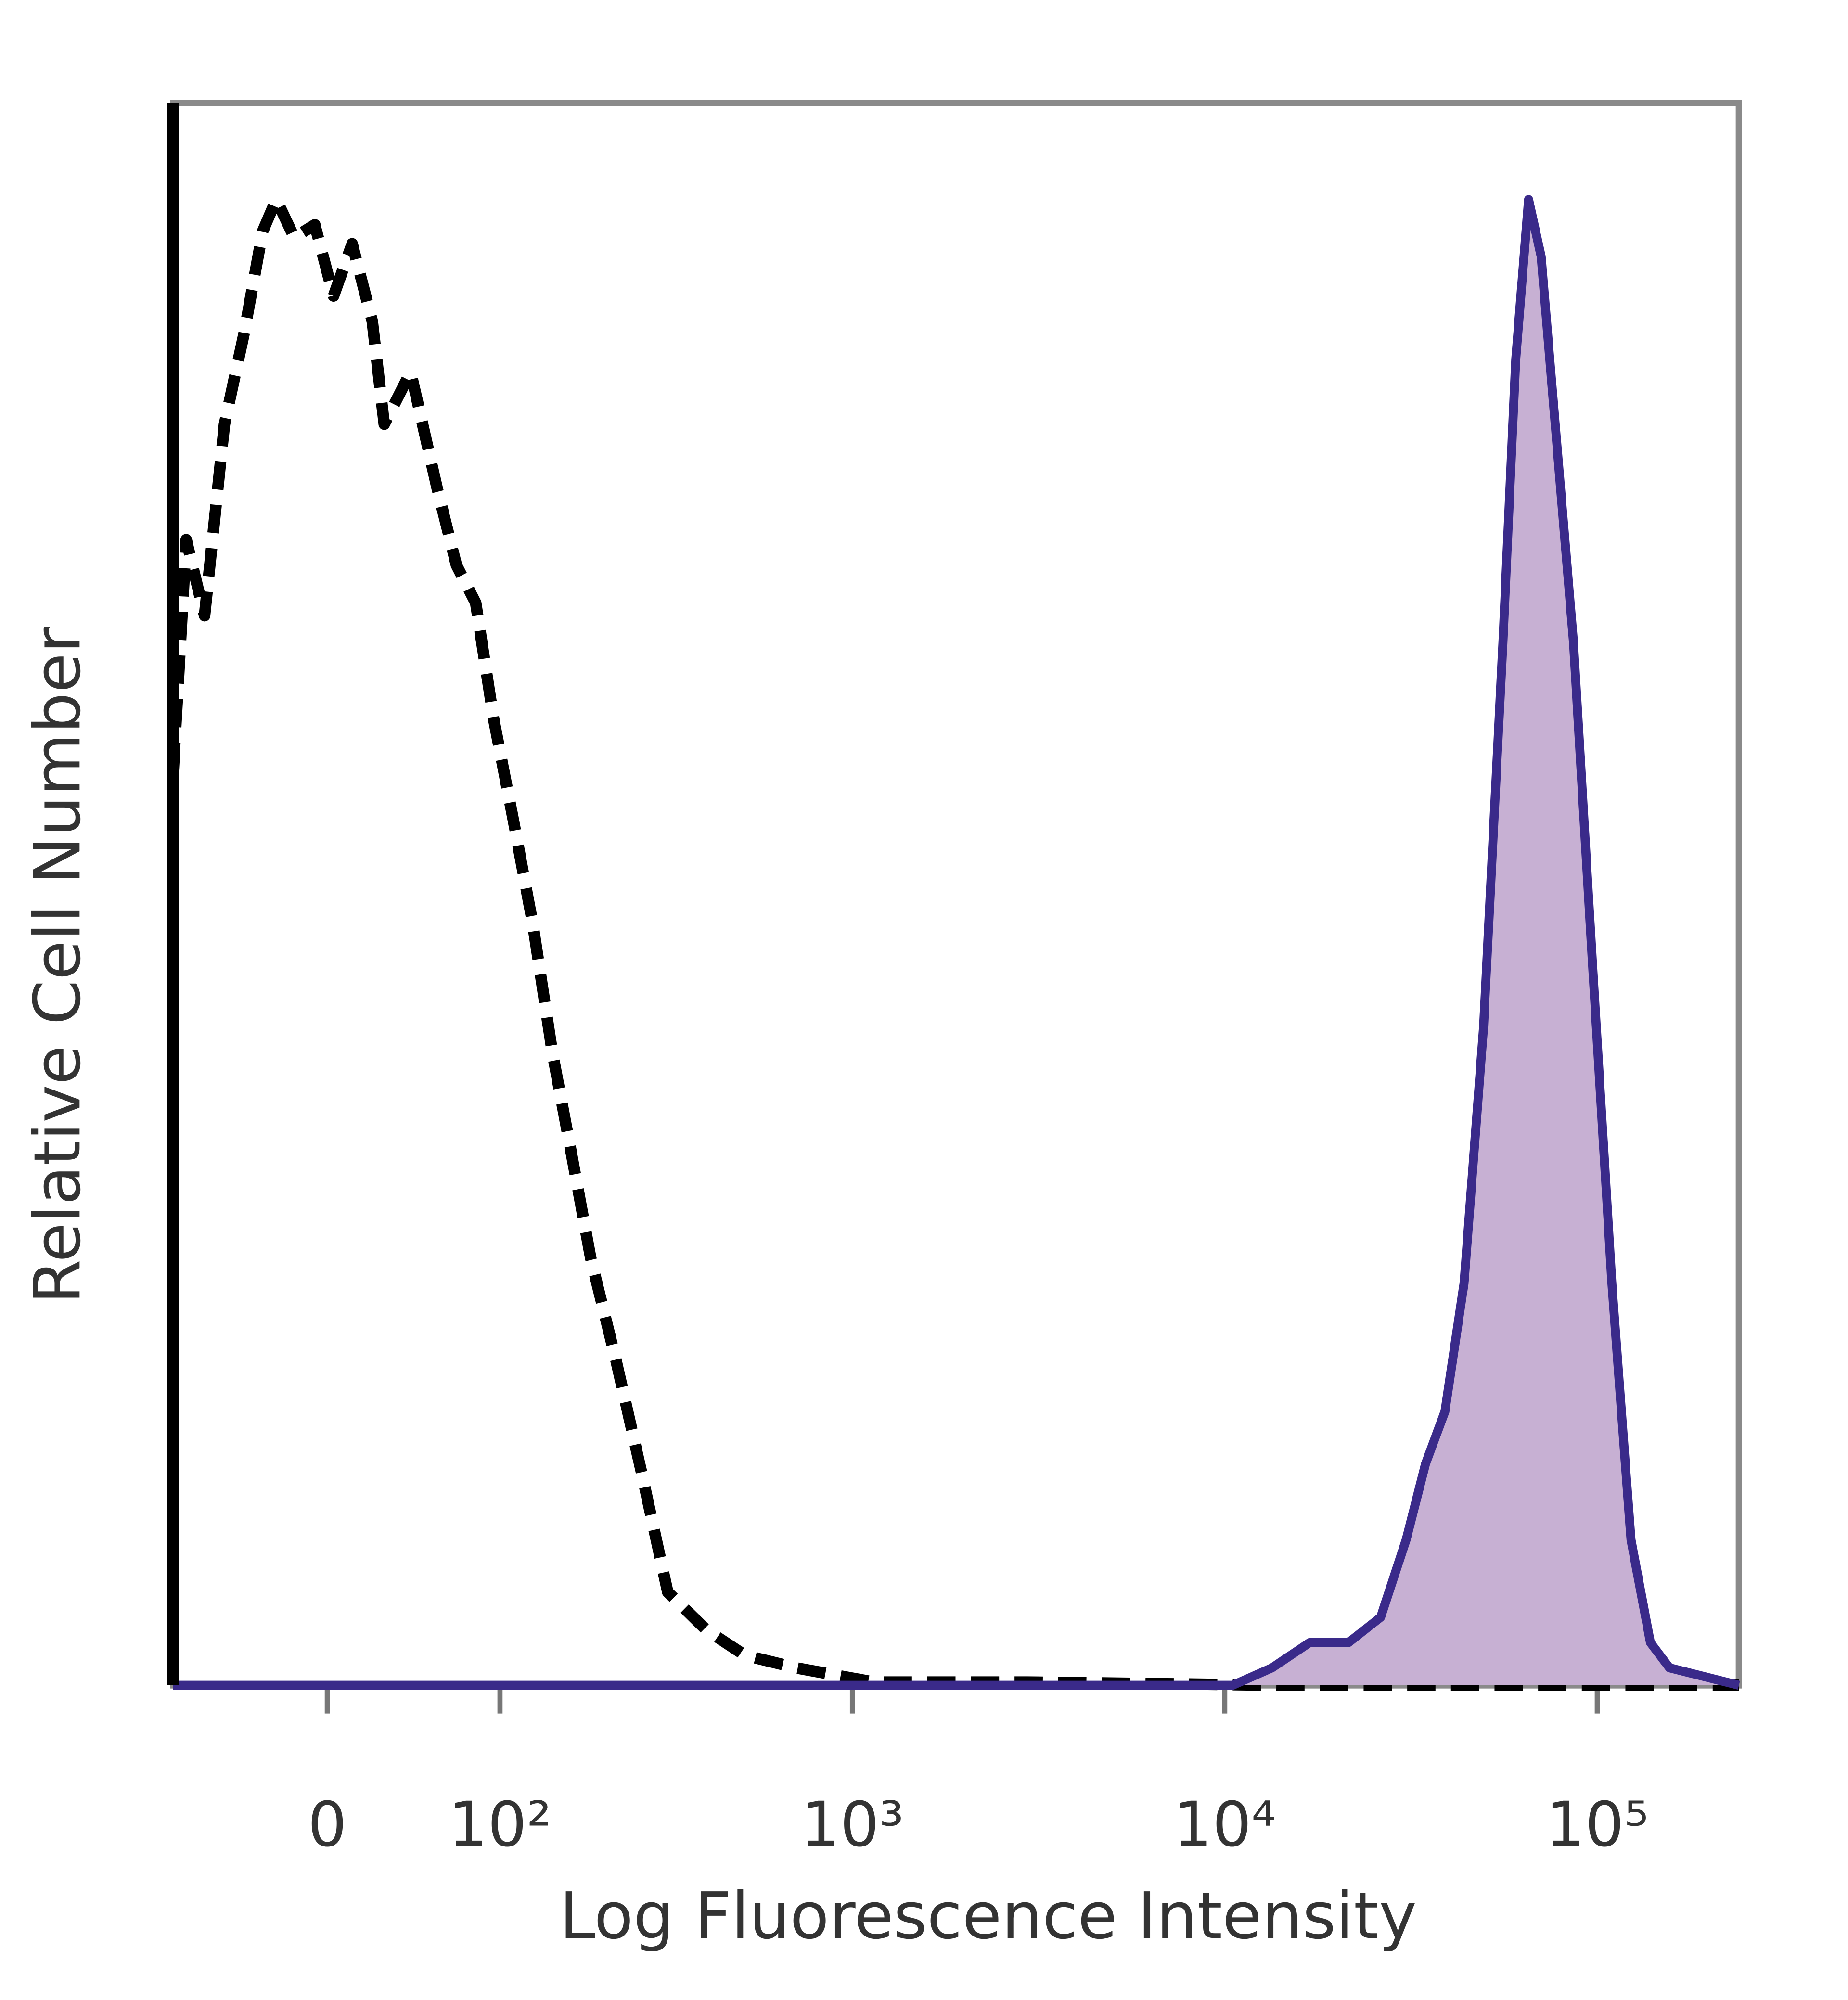 The width and height of the screenshot is (1848, 2000). Describe the element at coordinates (1224, 1824) in the screenshot. I see `x-tick-label: 10⁴` at that location.